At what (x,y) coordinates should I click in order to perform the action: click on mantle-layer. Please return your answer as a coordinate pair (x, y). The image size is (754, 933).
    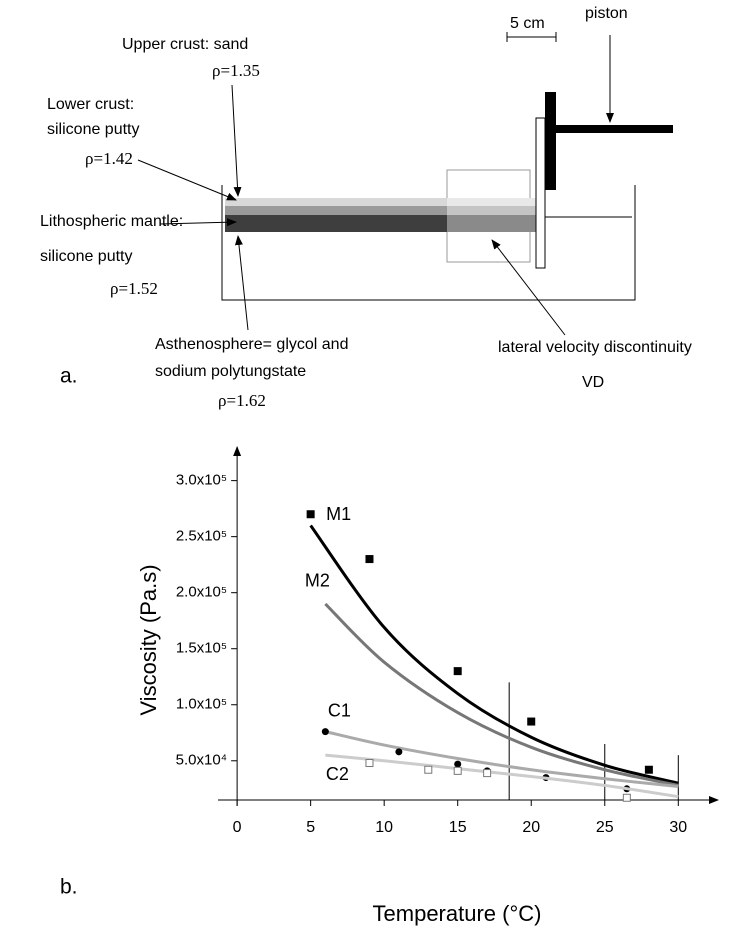
    Looking at the image, I should click on (336, 223).